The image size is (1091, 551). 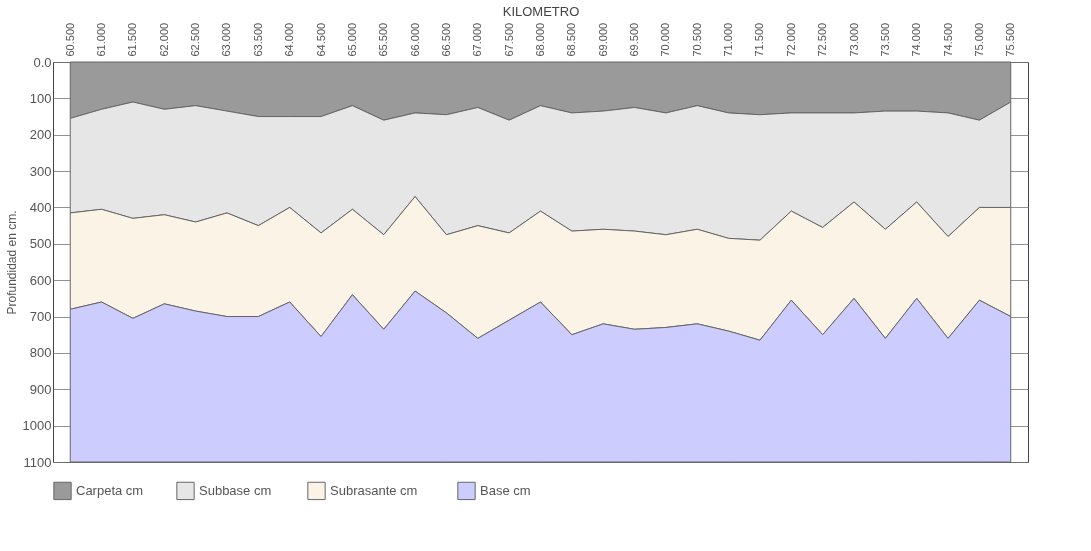 I want to click on x-tick-label: 70.500, so click(x=696, y=39).